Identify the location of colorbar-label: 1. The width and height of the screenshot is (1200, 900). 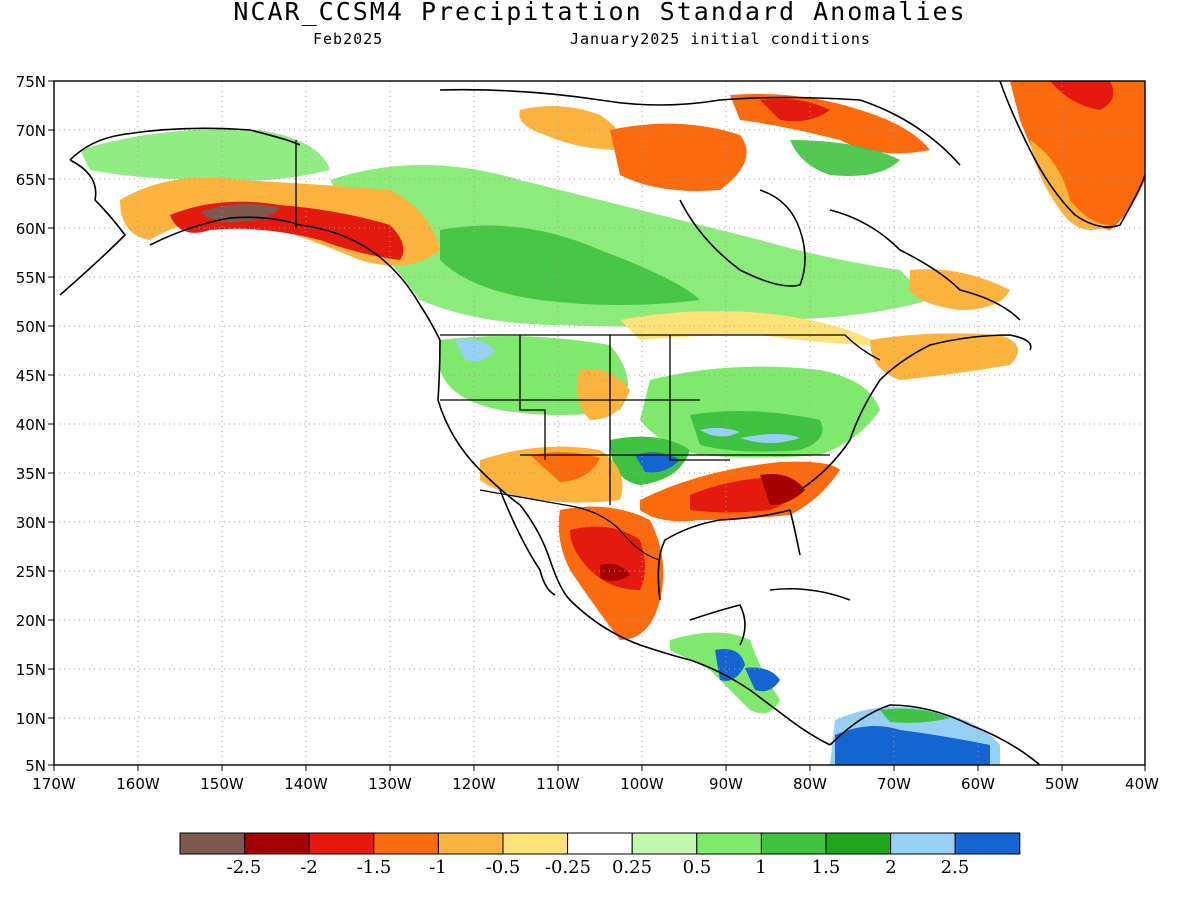
(761, 867).